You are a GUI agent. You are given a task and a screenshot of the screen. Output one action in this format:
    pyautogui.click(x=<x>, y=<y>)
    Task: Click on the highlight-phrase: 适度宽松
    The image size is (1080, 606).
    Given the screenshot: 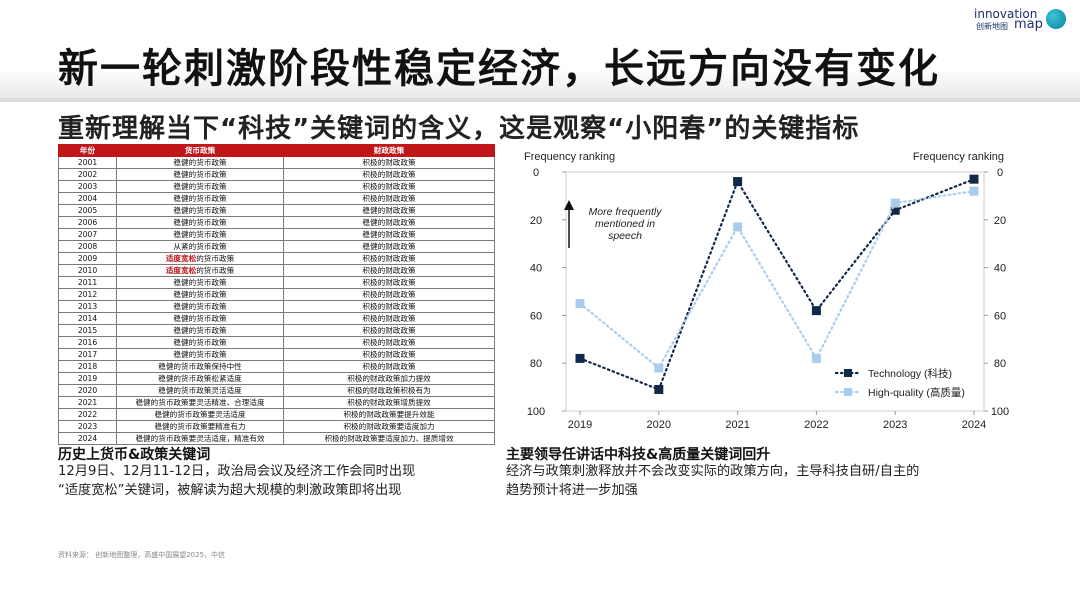 What is the action you would take?
    pyautogui.click(x=181, y=270)
    